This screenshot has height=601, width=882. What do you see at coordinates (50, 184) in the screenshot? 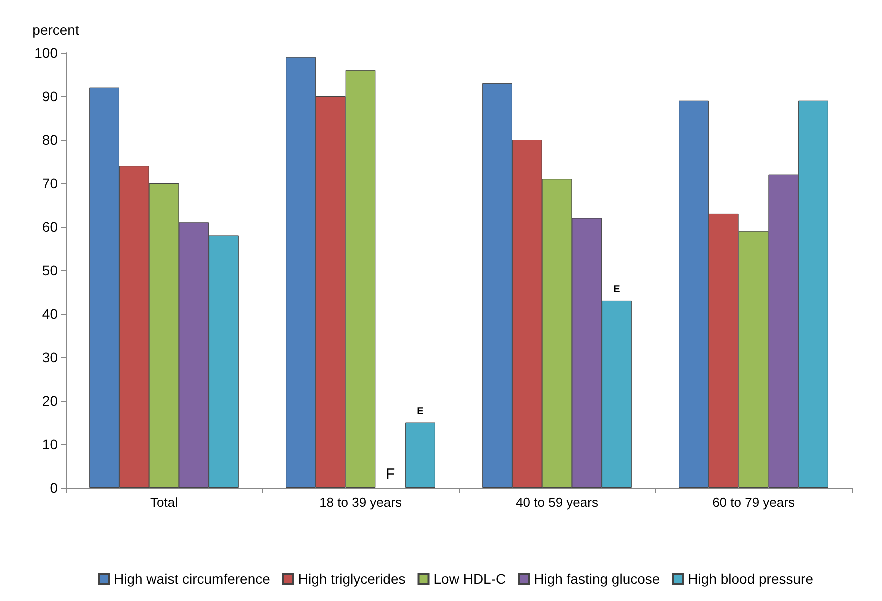
I see `y-tick-label: 70` at bounding box center [50, 184].